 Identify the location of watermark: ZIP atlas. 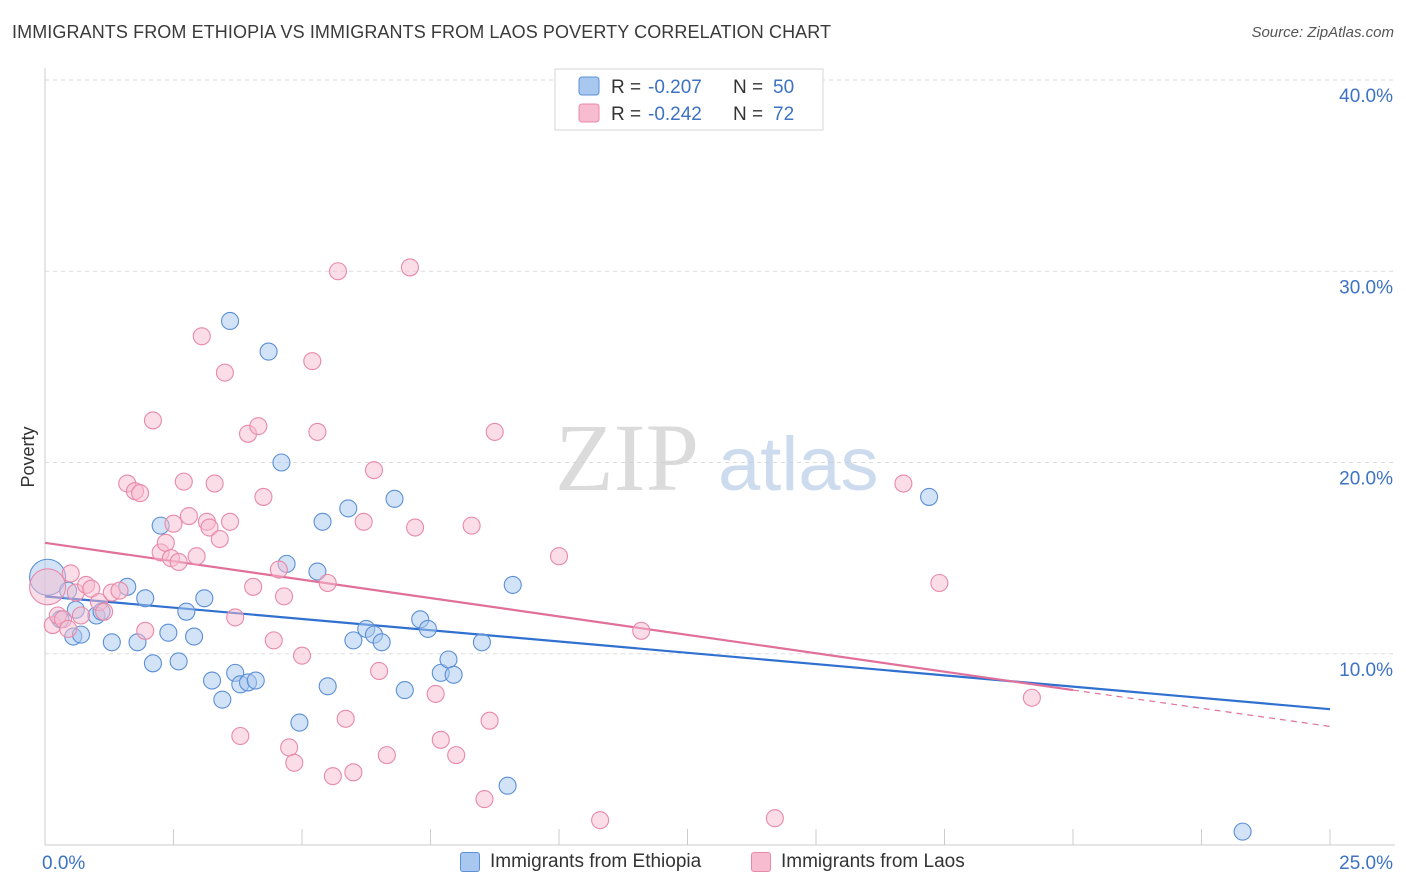
(717, 457).